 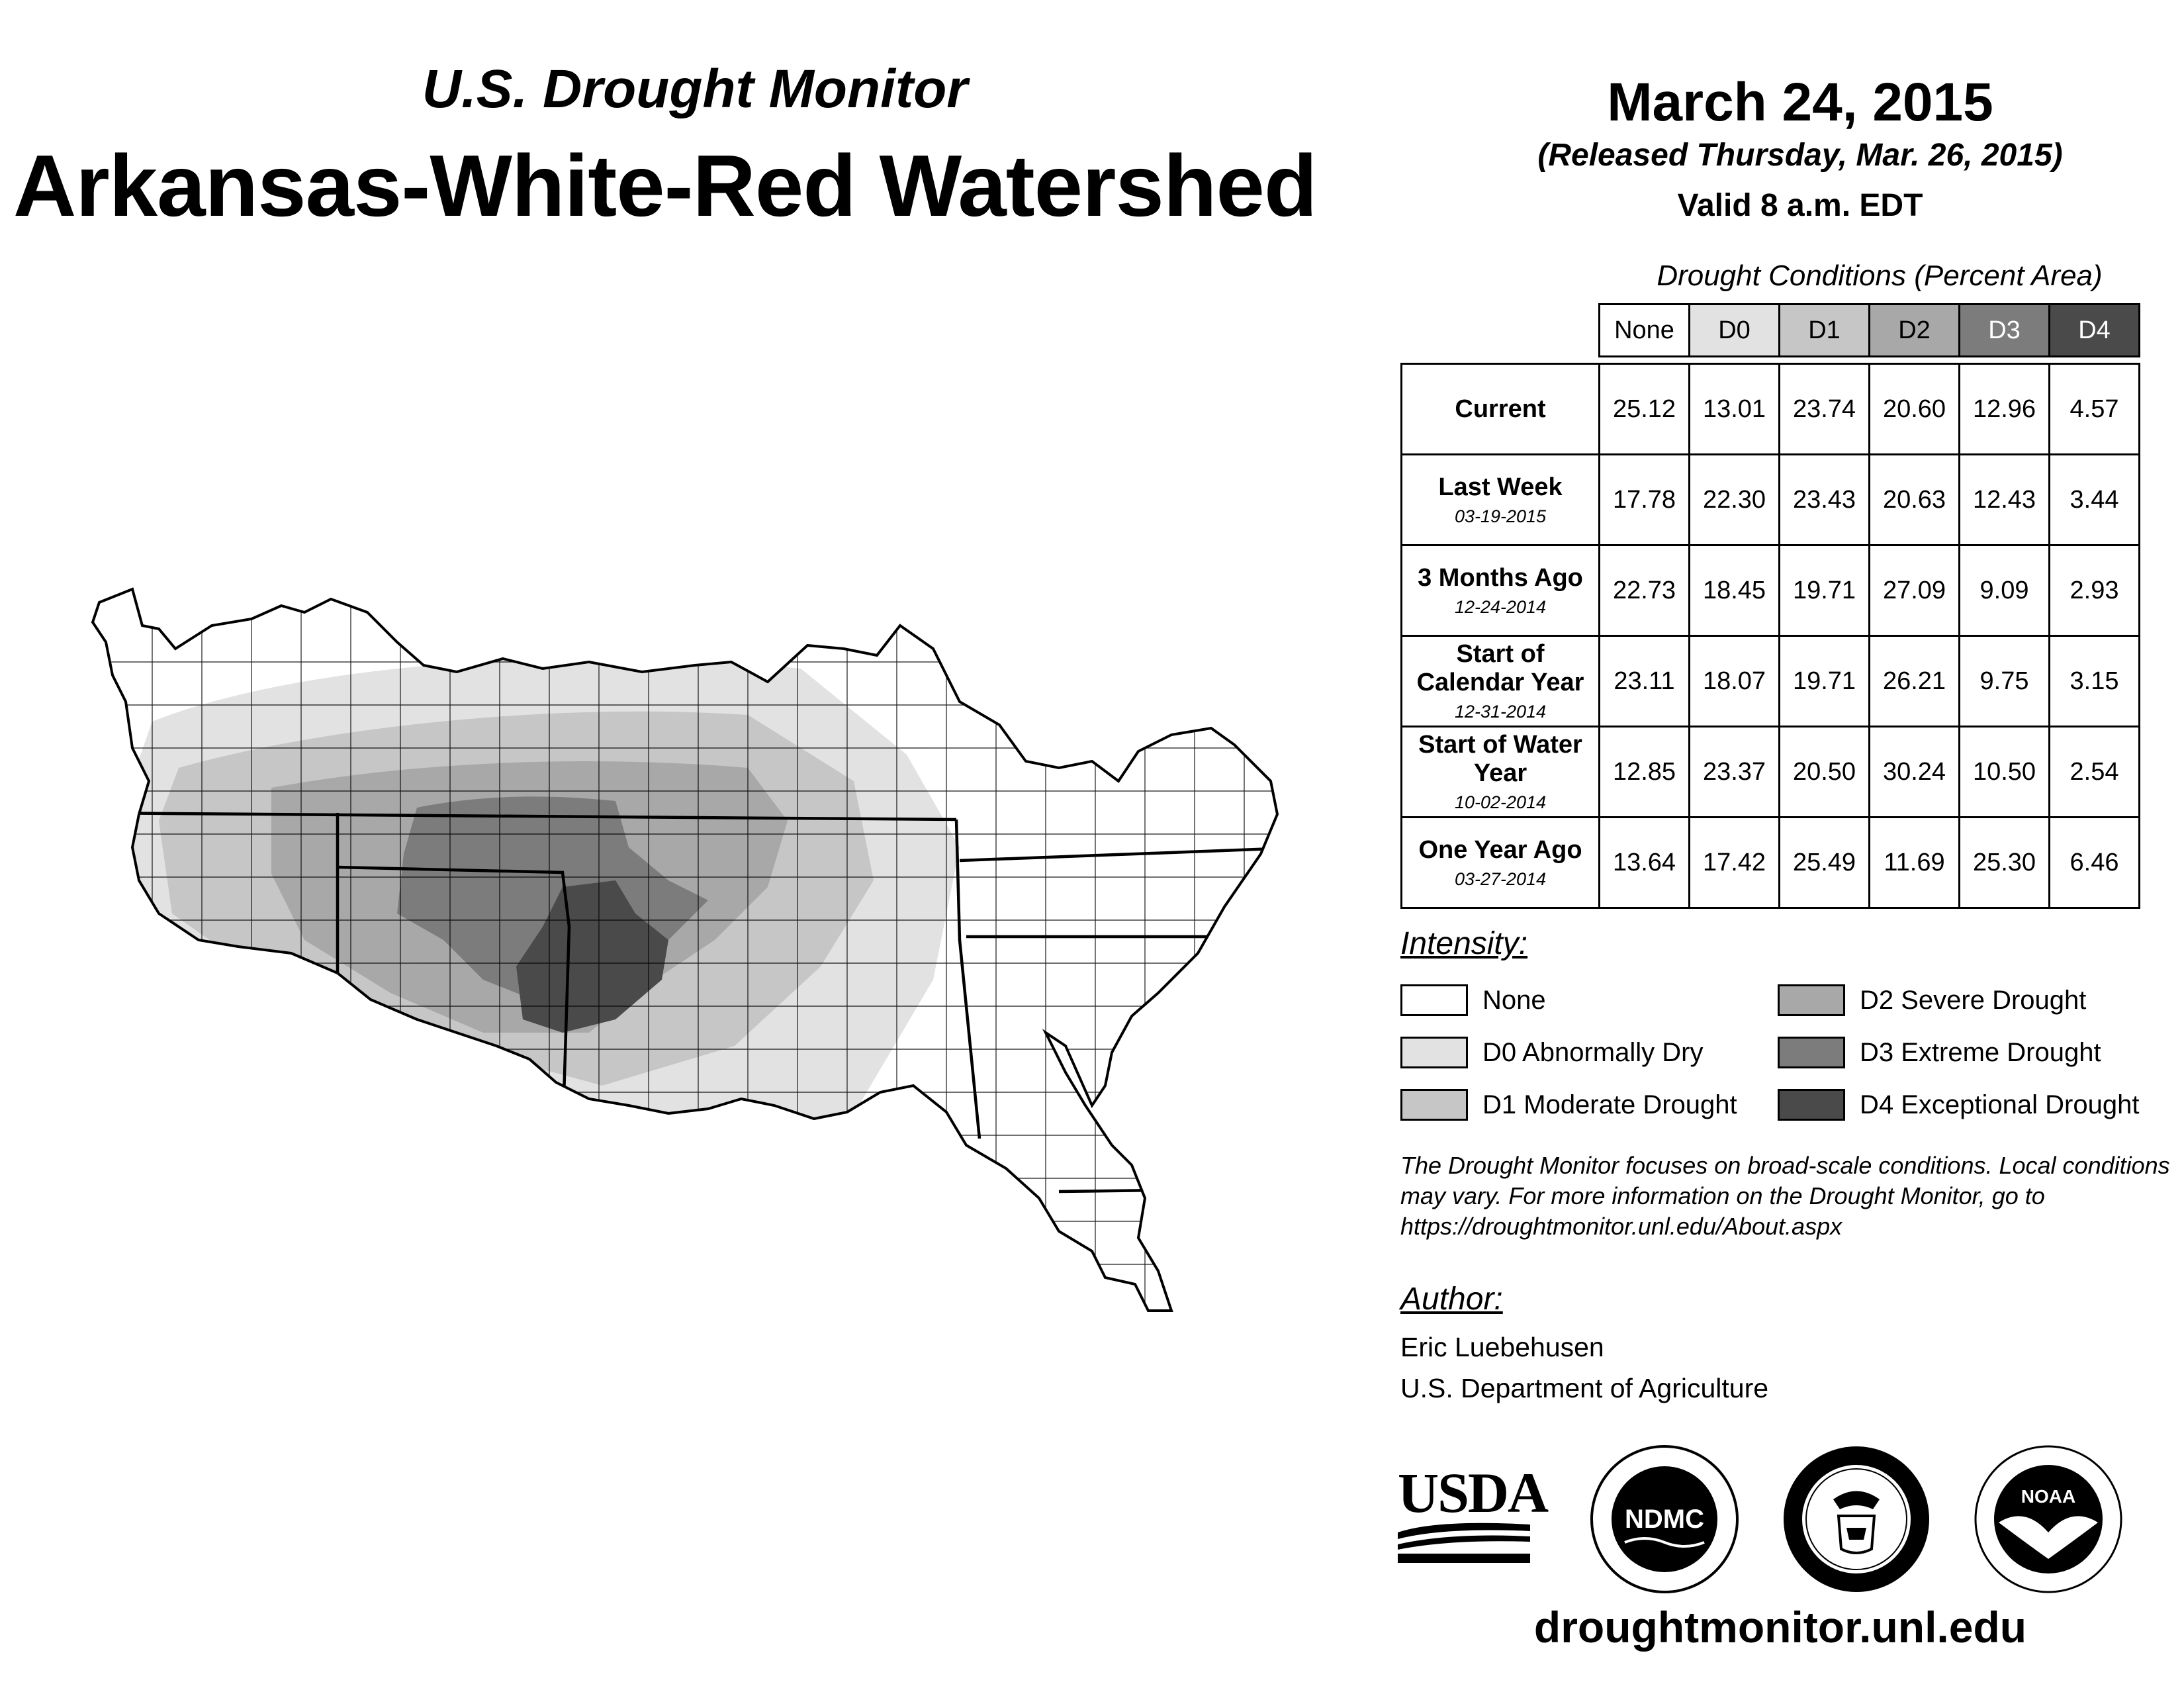 What do you see at coordinates (1824, 772) in the screenshot?
I see `table-cell: 20.50` at bounding box center [1824, 772].